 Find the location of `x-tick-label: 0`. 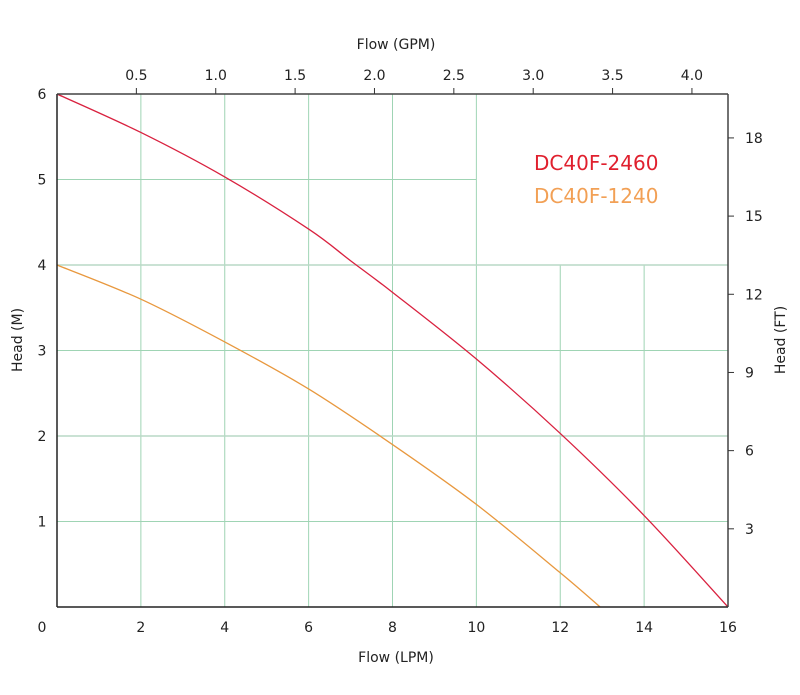

x-tick-label: 0 is located at coordinates (42, 628).